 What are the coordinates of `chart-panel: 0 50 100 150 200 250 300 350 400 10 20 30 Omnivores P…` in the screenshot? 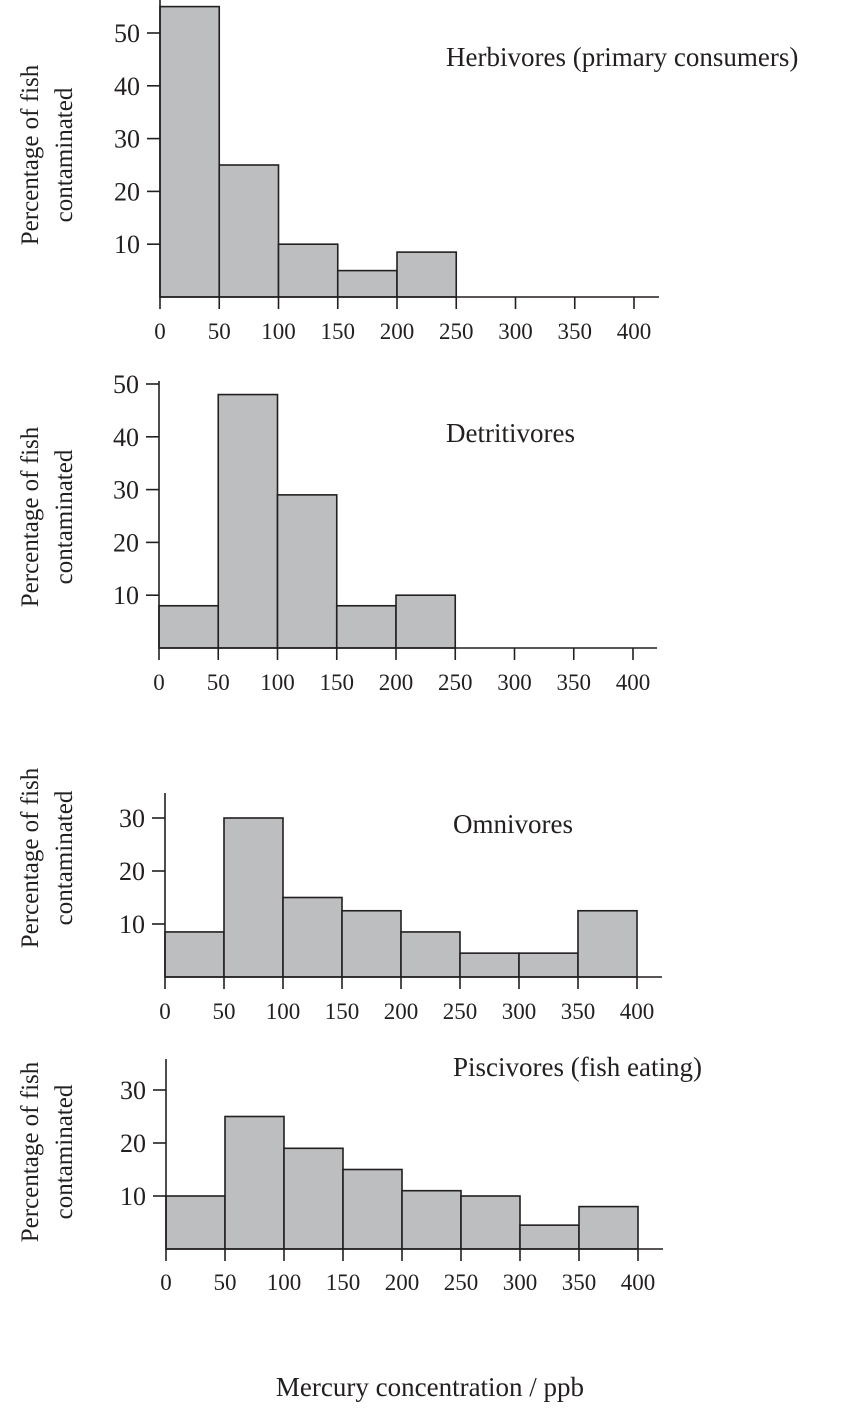 It's located at (339, 895).